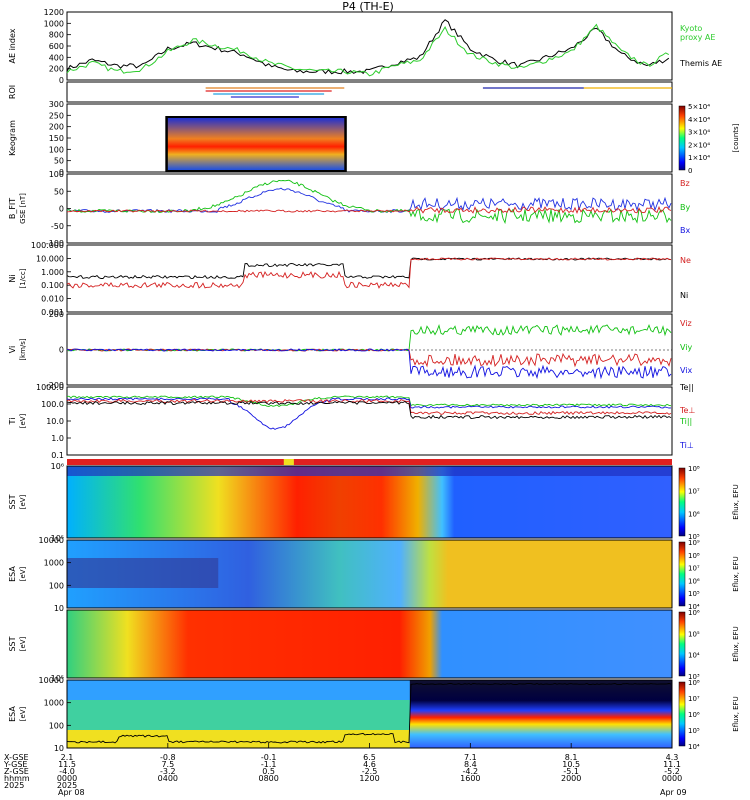  What do you see at coordinates (672, 778) in the screenshot?
I see `xtick-label-6: 0000` at bounding box center [672, 778].